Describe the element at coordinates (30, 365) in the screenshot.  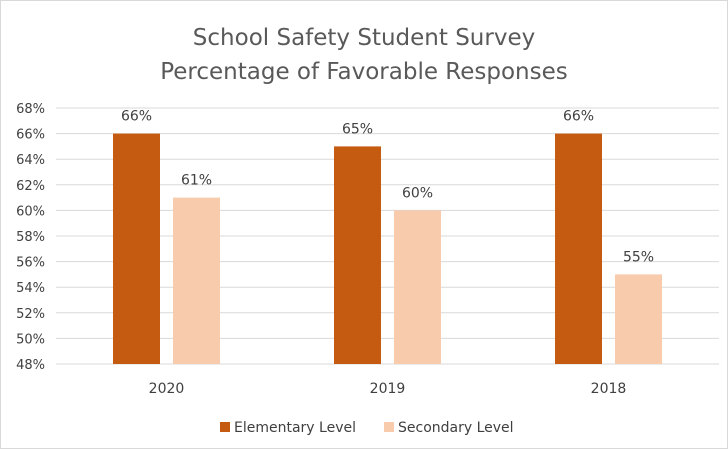
I see `y-tick-label: 48%` at that location.